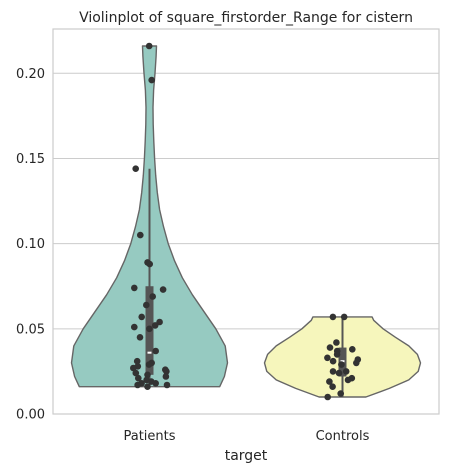 The image size is (450, 473). What do you see at coordinates (30, 415) in the screenshot?
I see `y-tick-label: 0.00` at bounding box center [30, 415].